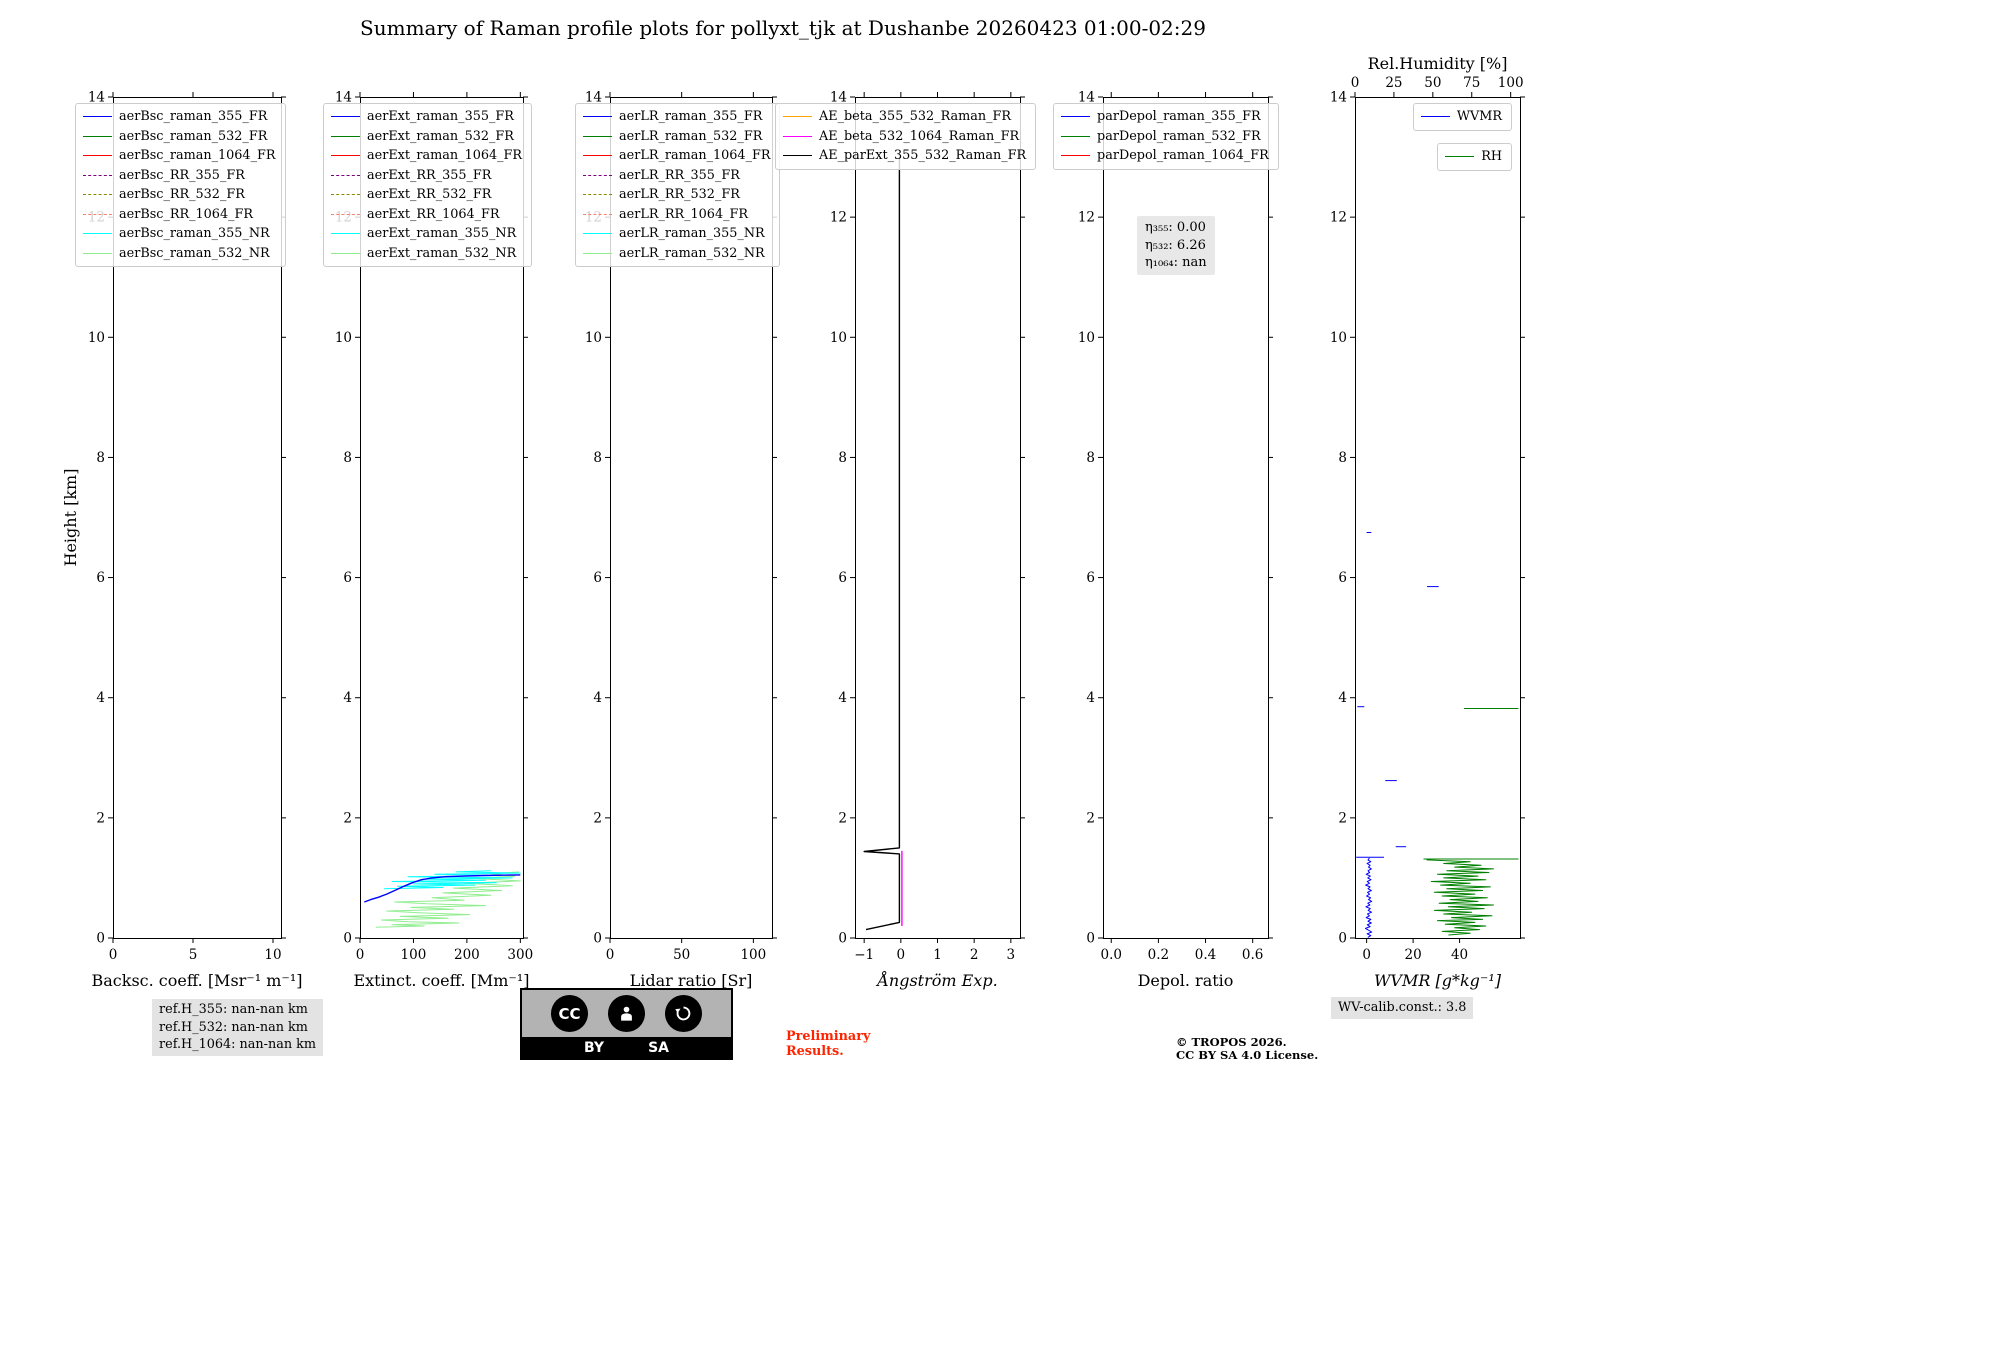 The image size is (2000, 1360). Describe the element at coordinates (1413, 955) in the screenshot. I see `x-tick-label: 20` at that location.